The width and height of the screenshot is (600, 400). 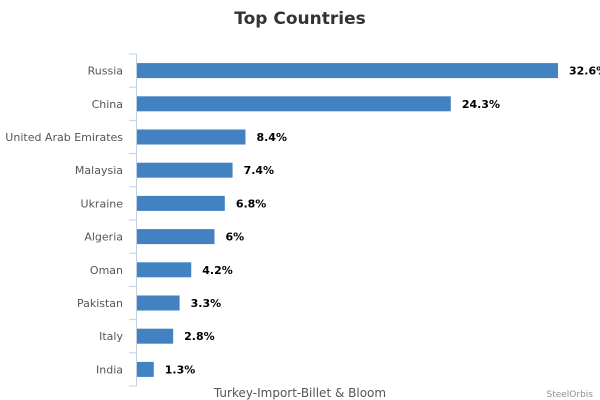 I want to click on category-label: United Arab Emirates, so click(x=64, y=137).